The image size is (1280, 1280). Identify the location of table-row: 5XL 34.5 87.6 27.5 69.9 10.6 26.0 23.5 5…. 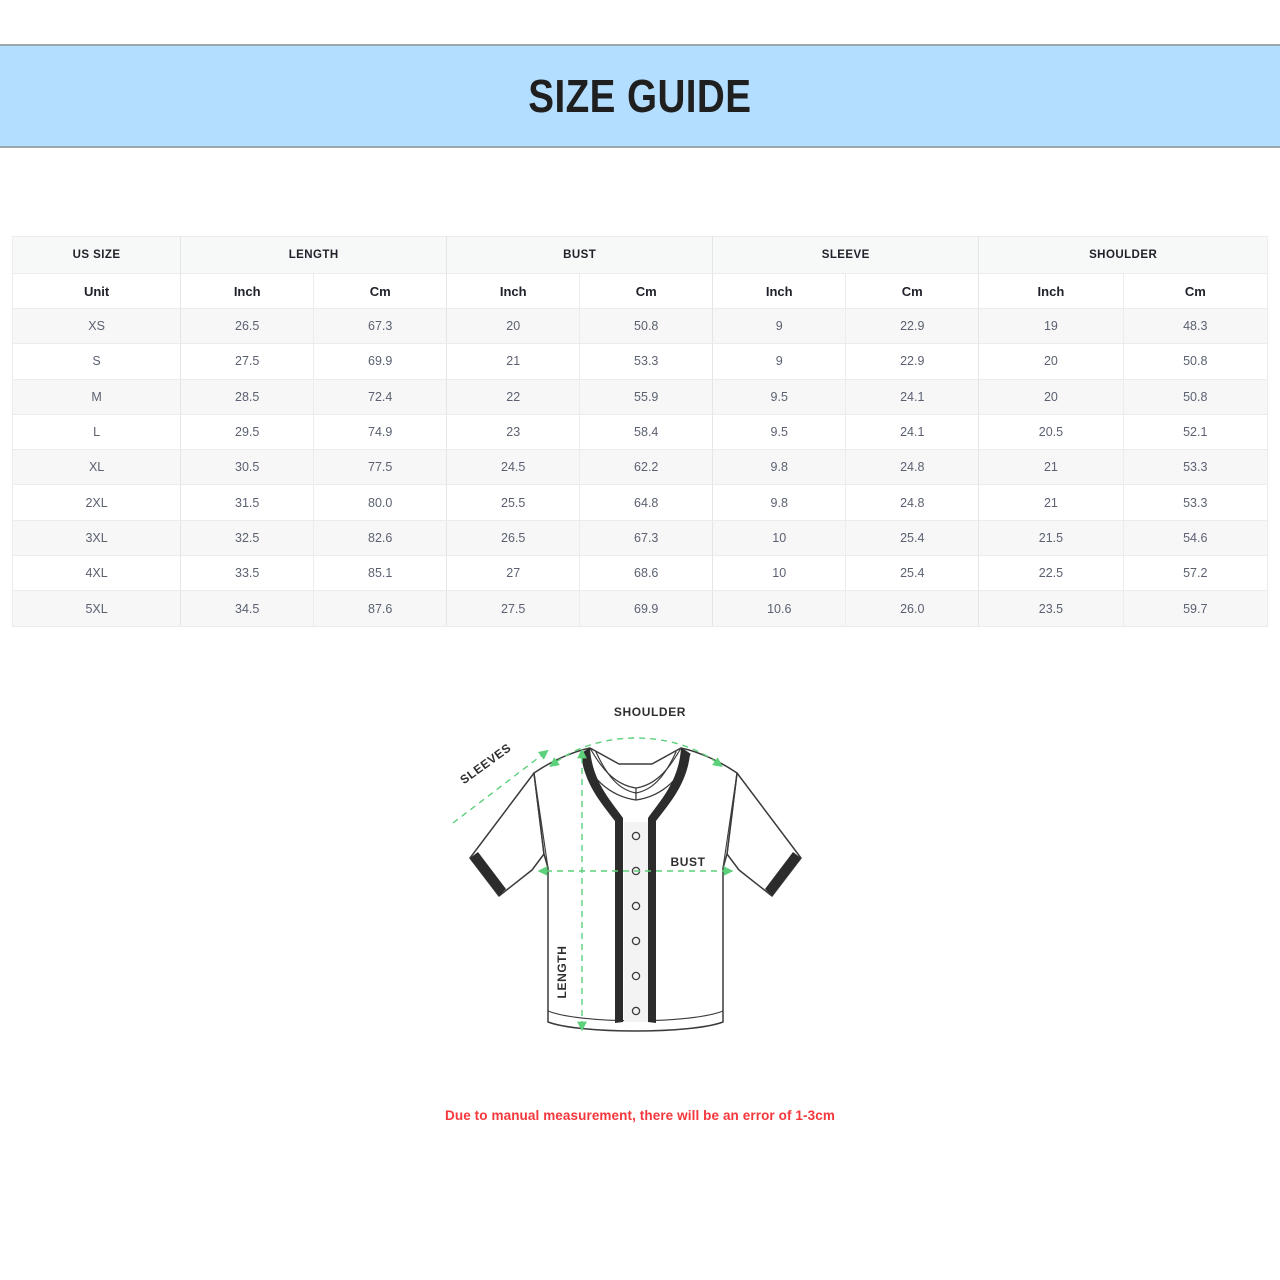
(640, 608).